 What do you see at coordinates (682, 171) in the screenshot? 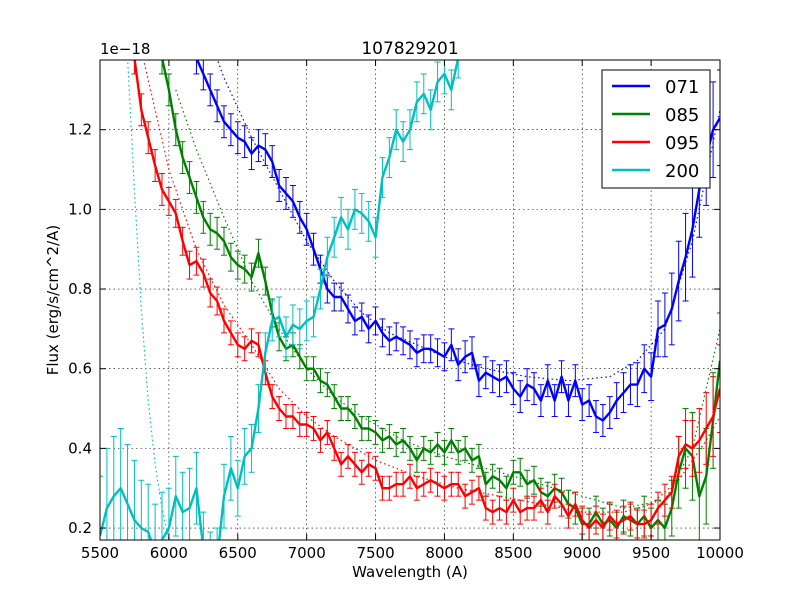
I see `legend-label-200: 200` at bounding box center [682, 171].